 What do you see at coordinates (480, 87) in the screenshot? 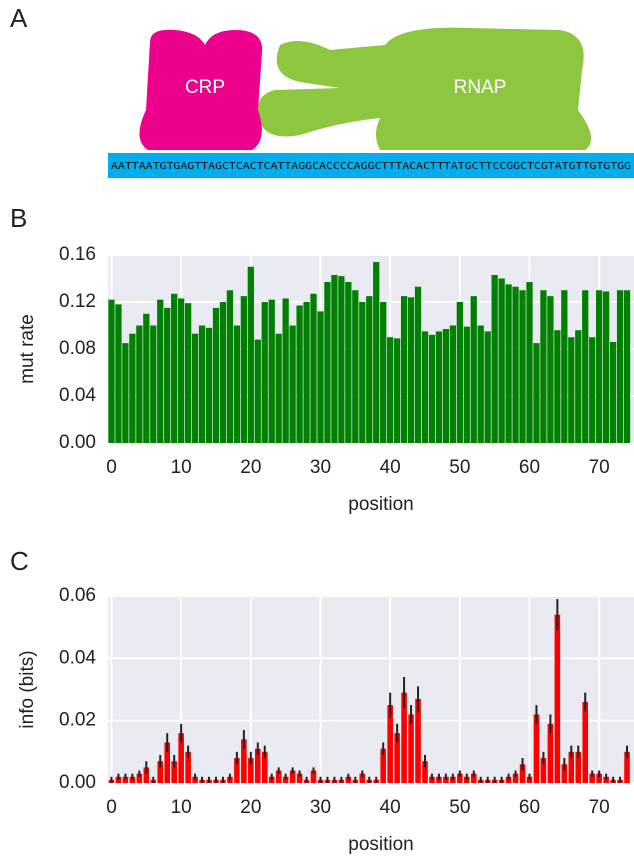
I see `protein-label: RNAP` at bounding box center [480, 87].